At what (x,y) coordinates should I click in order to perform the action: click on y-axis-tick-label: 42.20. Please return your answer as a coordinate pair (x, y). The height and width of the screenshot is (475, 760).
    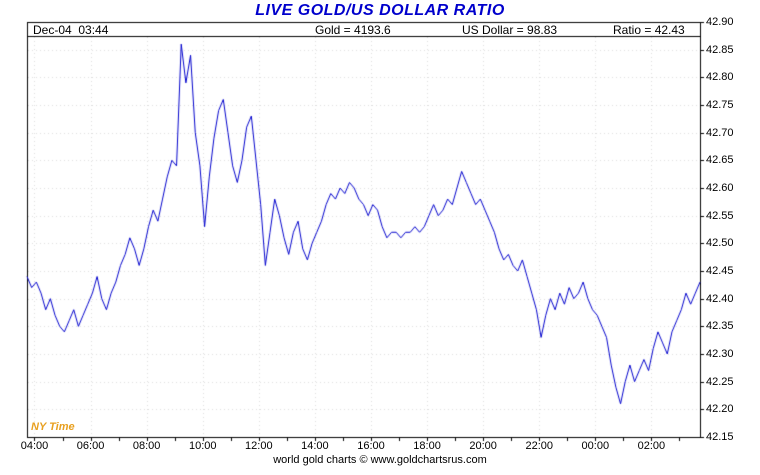
    Looking at the image, I should click on (720, 409).